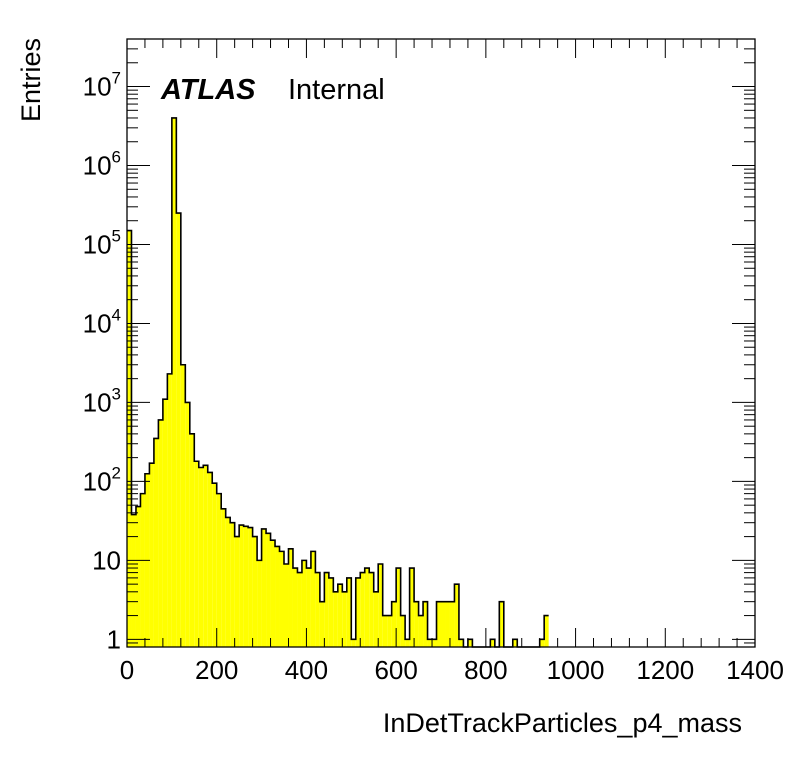  Describe the element at coordinates (562, 723) in the screenshot. I see `x-axis-label: InDetTrackParticles_p4_mass` at that location.